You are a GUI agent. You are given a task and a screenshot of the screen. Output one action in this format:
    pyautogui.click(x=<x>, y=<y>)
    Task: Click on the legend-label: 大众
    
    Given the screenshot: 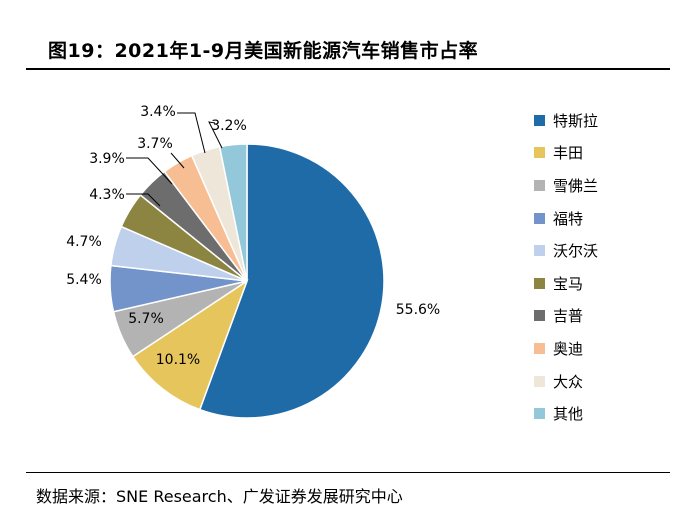 What is the action you would take?
    pyautogui.click(x=568, y=381)
    